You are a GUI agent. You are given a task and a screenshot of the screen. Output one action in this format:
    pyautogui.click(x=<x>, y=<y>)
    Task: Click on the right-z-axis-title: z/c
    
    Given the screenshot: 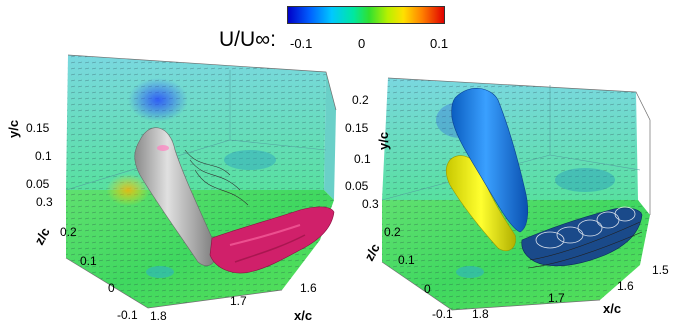 What is the action you would take?
    pyautogui.click(x=371, y=252)
    